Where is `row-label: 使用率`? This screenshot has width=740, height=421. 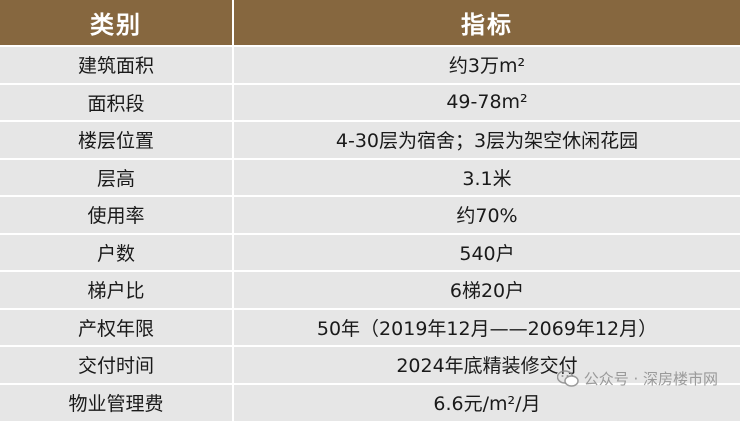
row-label: 使用率 is located at coordinates (117, 215).